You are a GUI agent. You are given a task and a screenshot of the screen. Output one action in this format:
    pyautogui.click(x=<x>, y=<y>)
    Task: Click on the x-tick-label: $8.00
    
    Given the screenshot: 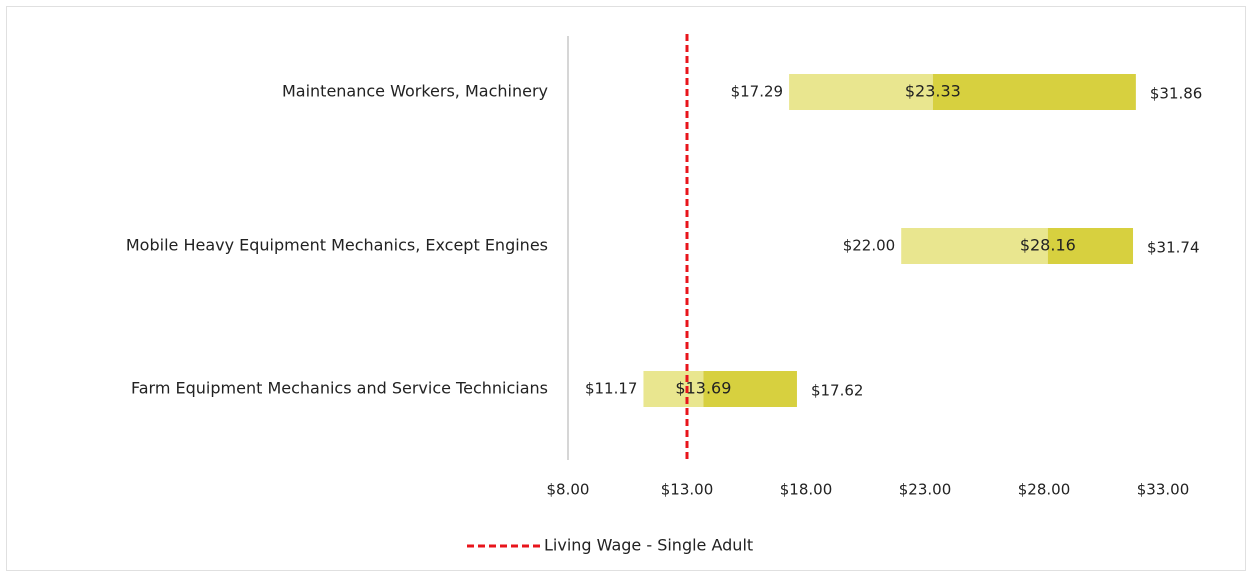 What is the action you would take?
    pyautogui.click(x=568, y=490)
    